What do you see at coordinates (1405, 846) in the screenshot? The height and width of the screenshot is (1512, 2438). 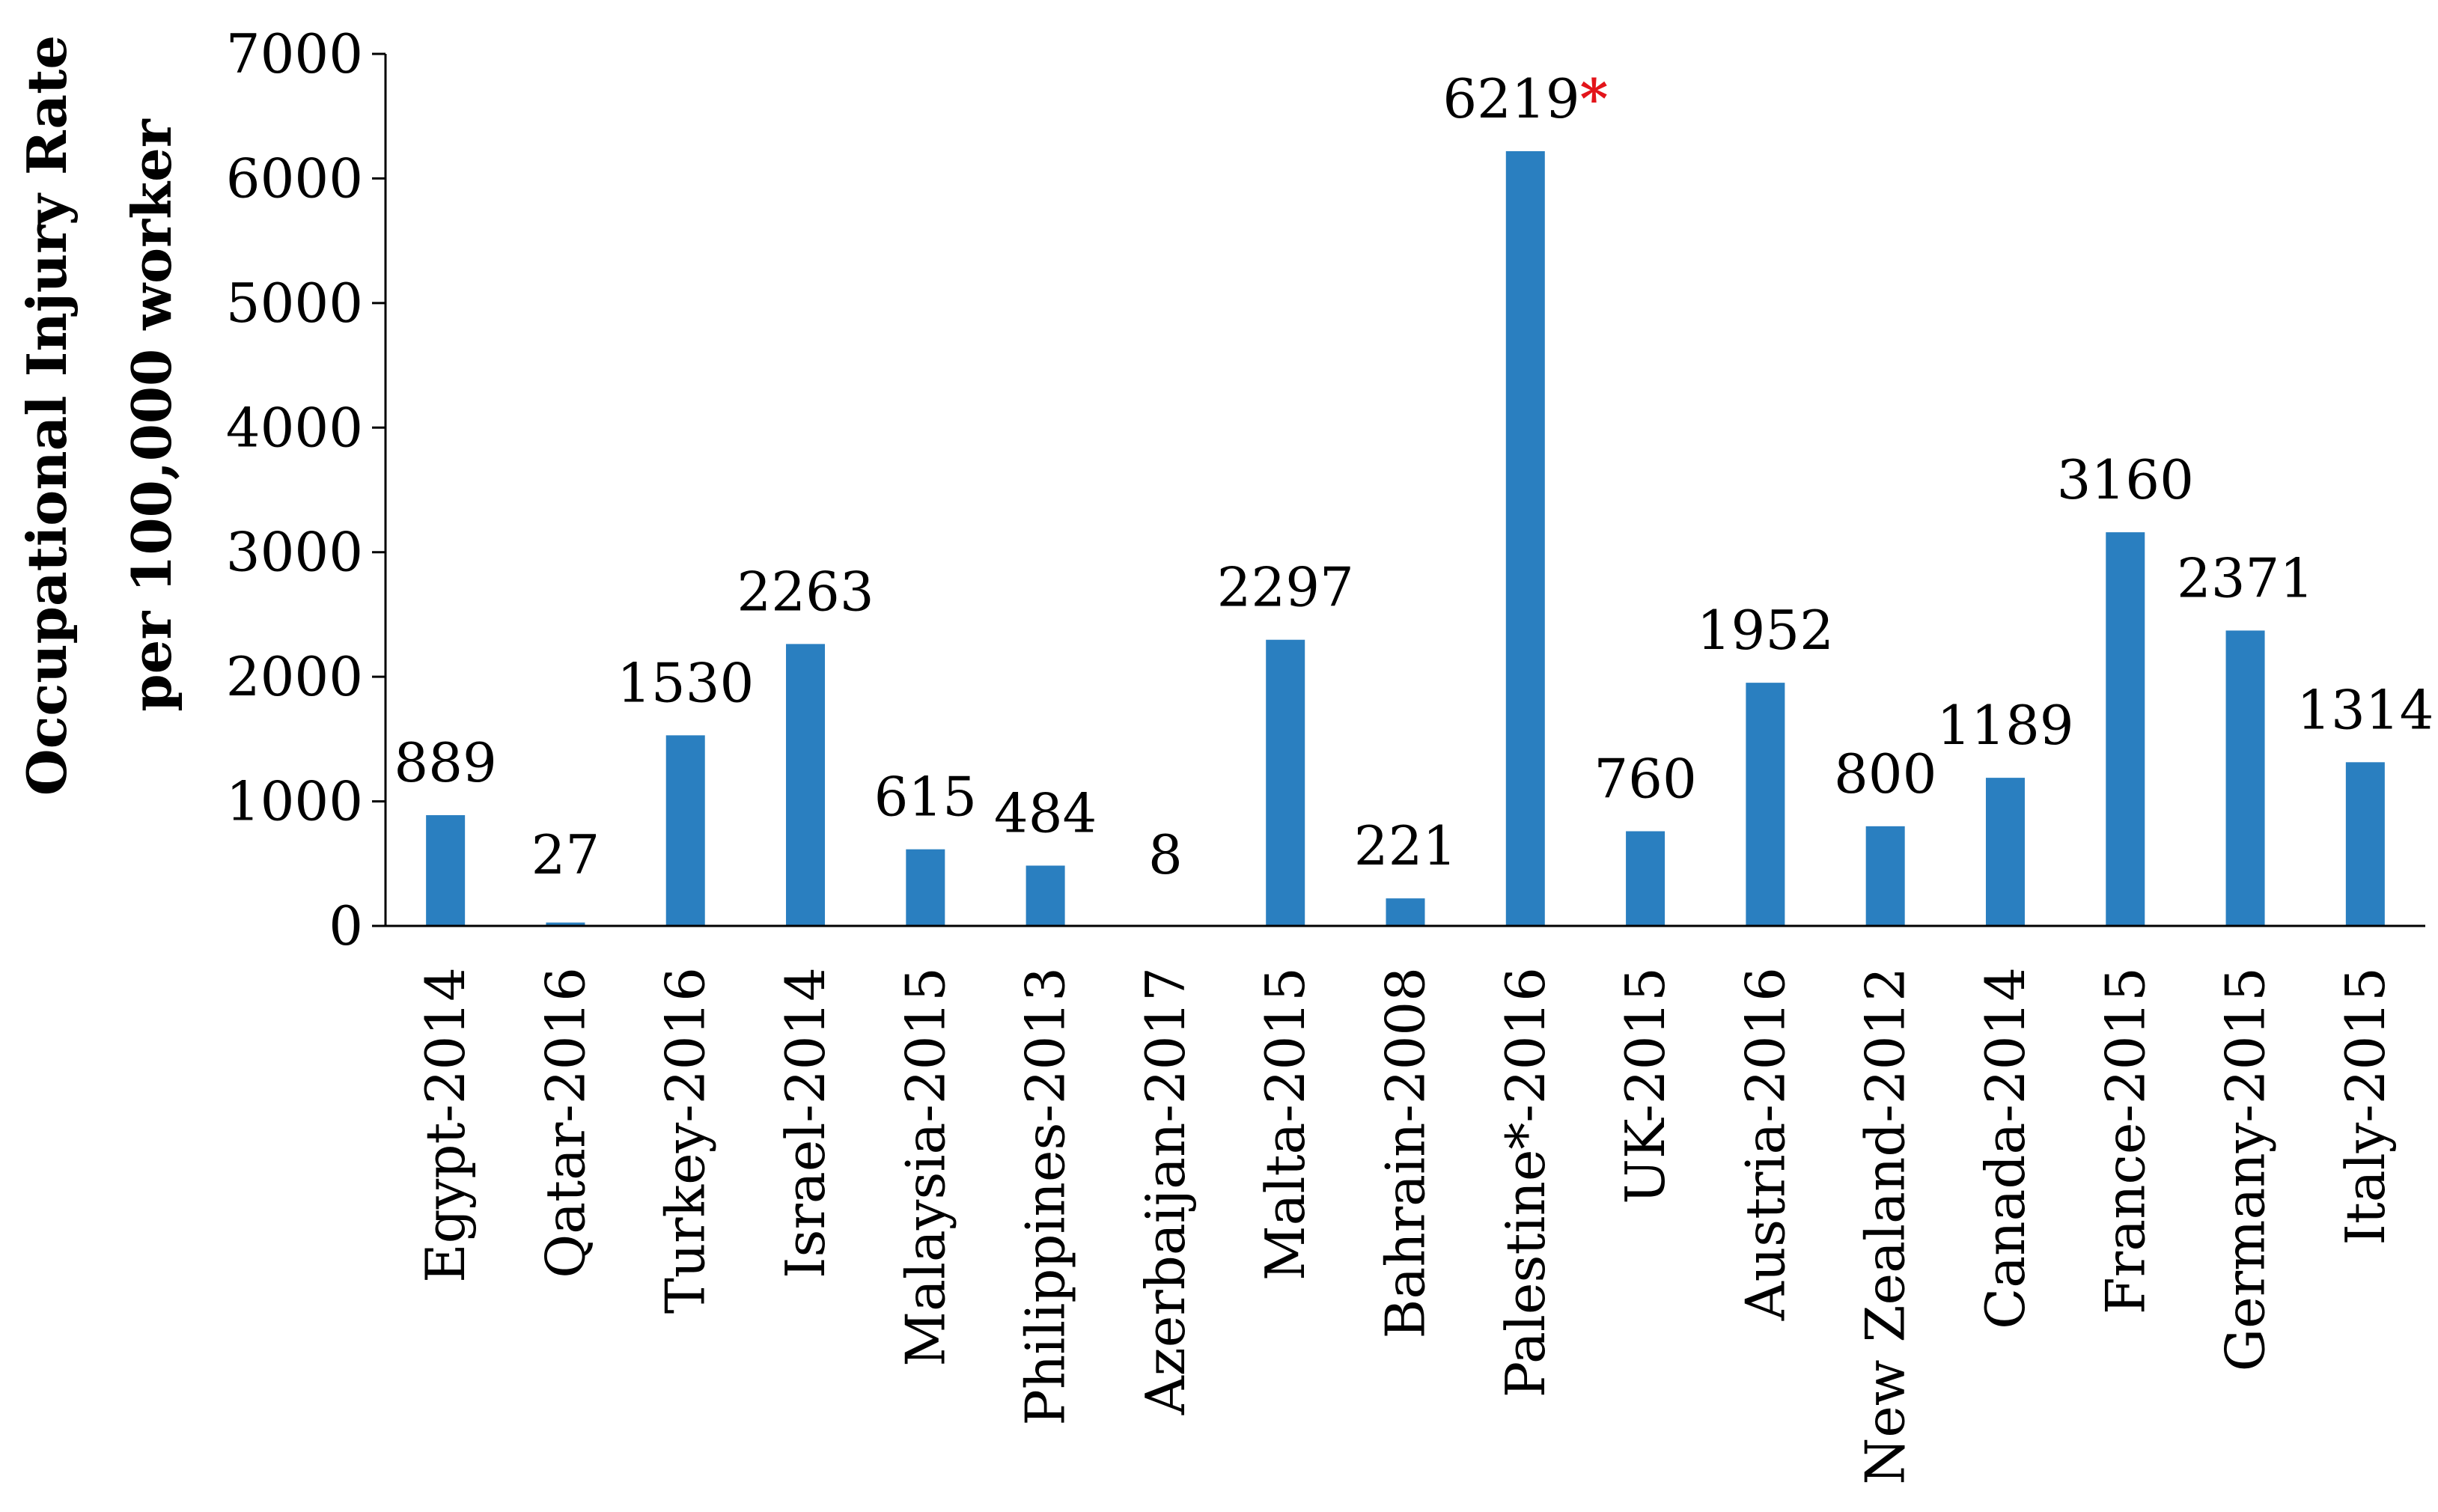 I see `data-label: 221` at bounding box center [1405, 846].